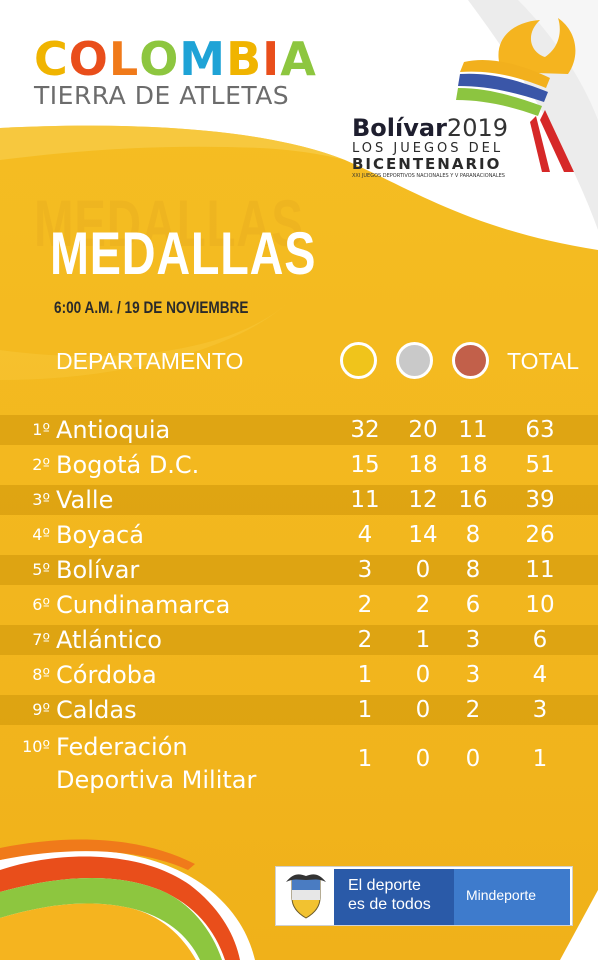 Image resolution: width=598 pixels, height=960 pixels. What do you see at coordinates (271, 59) in the screenshot?
I see `brand-letter: I` at bounding box center [271, 59].